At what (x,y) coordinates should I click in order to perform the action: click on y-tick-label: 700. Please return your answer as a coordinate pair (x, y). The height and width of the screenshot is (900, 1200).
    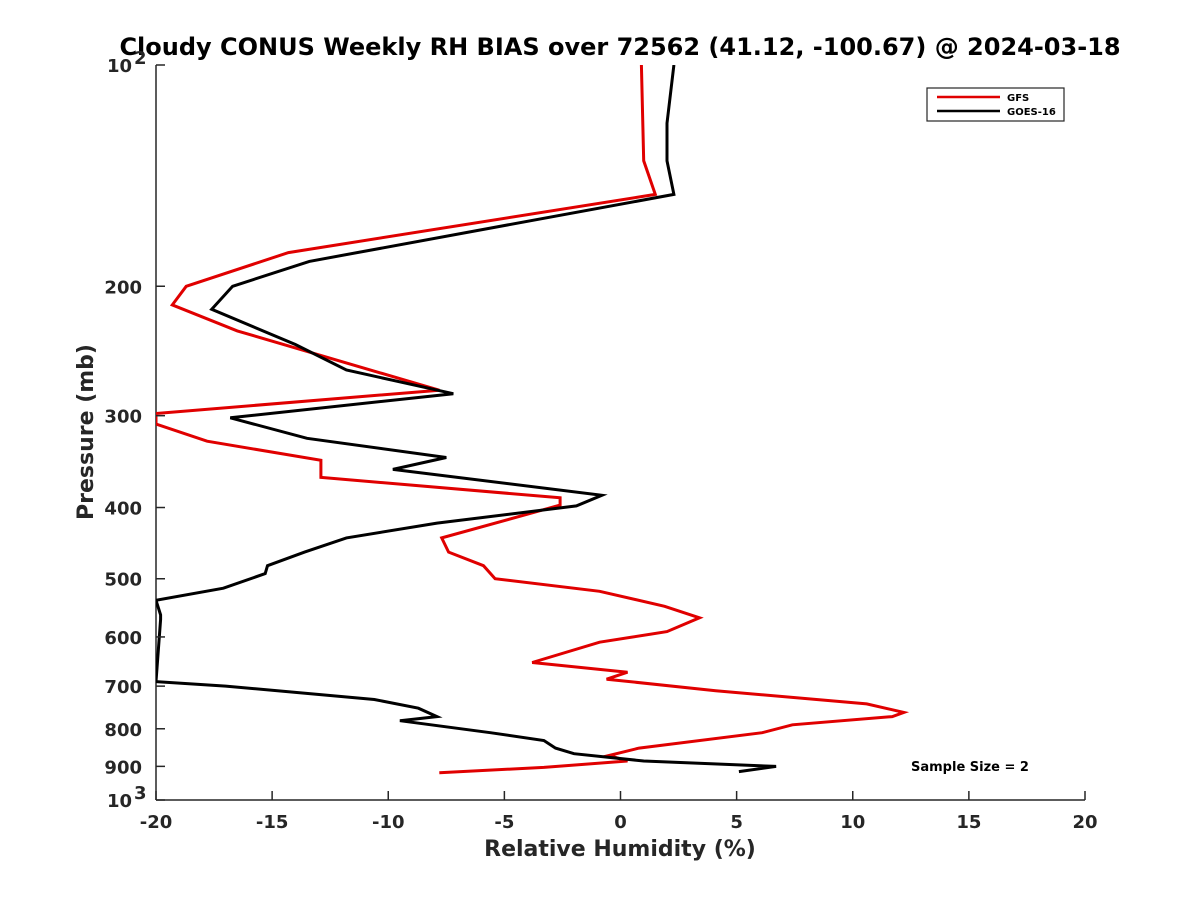
    Looking at the image, I should click on (123, 687).